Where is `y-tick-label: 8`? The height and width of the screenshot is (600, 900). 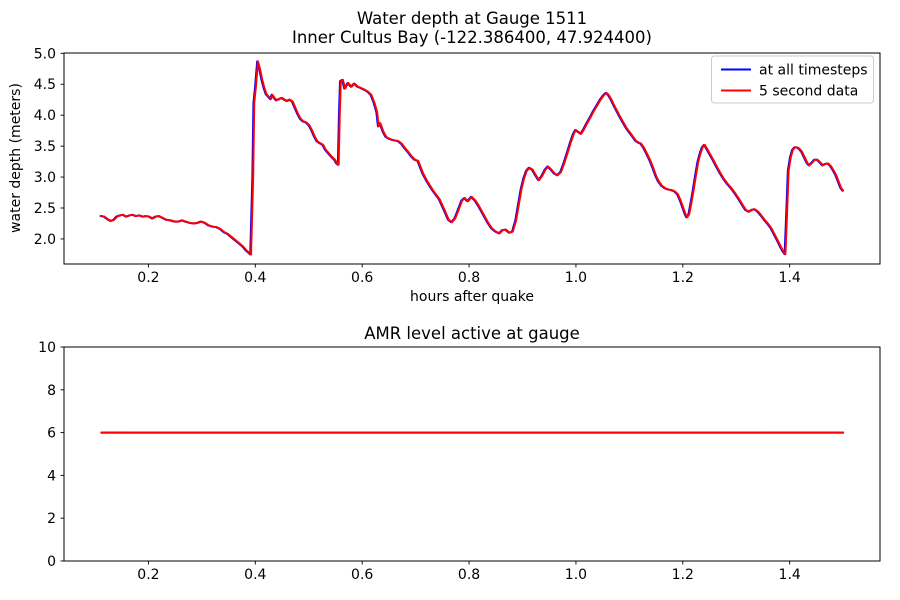
y-tick-label: 8 is located at coordinates (51, 391).